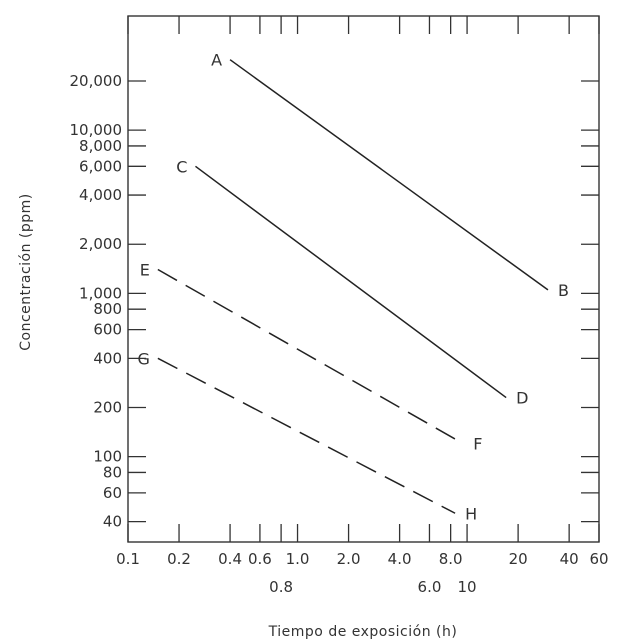 The width and height of the screenshot is (626, 642). Describe the element at coordinates (563, 290) in the screenshot. I see `series-end-label: B` at that location.